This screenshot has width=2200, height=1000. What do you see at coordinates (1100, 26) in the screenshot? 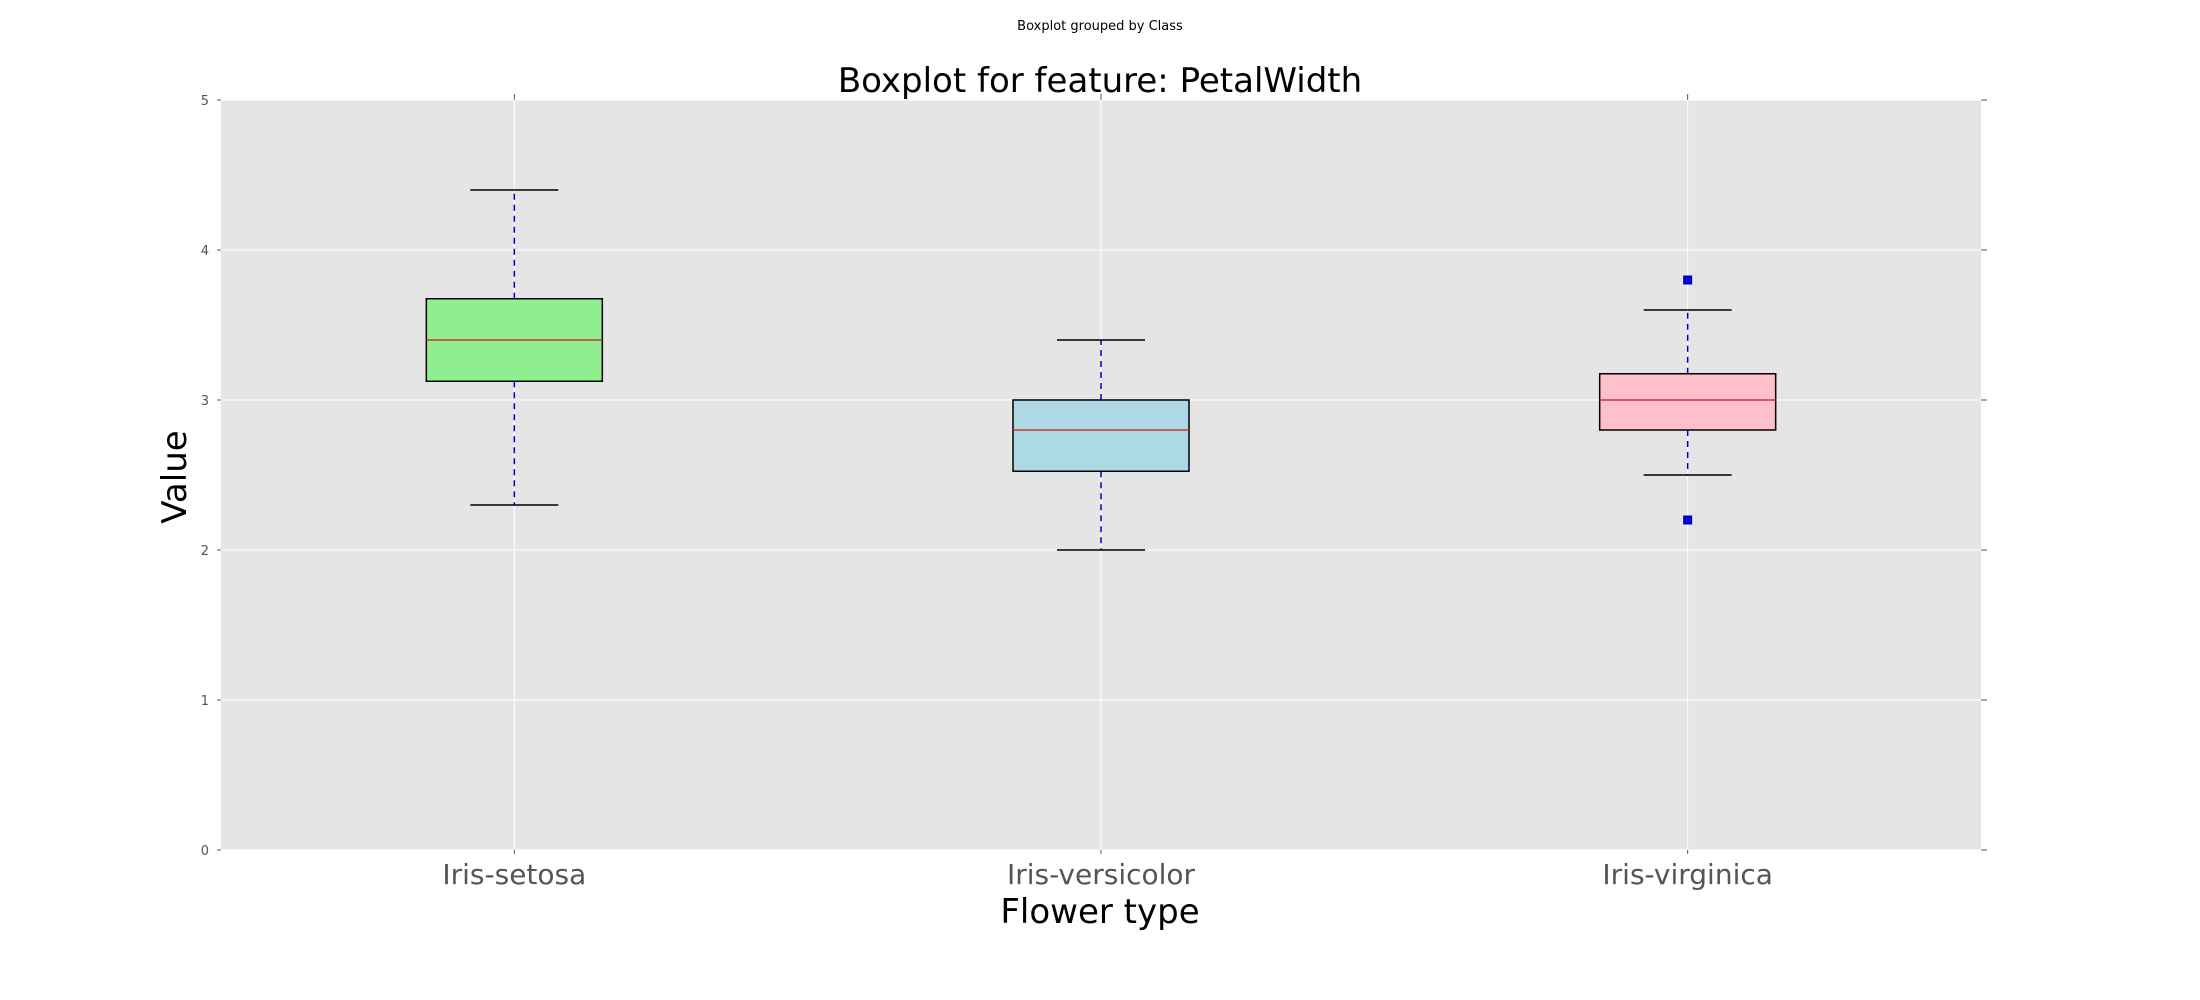
I see `chart-suptitle: Boxplot grouped by Class` at bounding box center [1100, 26].